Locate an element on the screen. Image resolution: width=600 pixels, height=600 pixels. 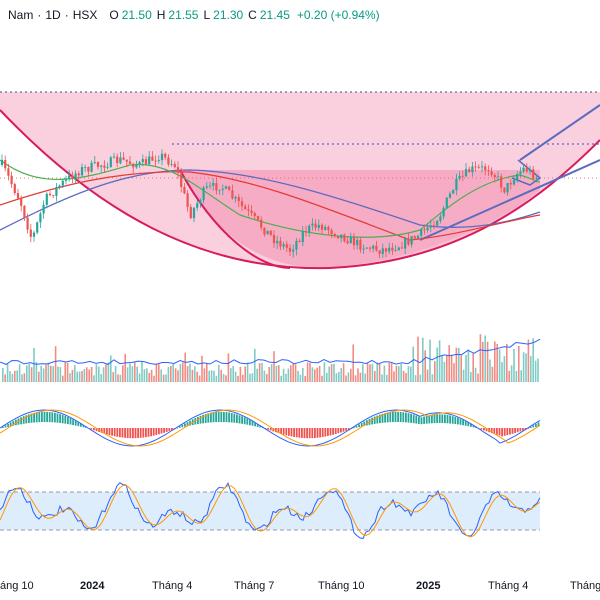
macd-signal-line is located at coordinates (270, 428).